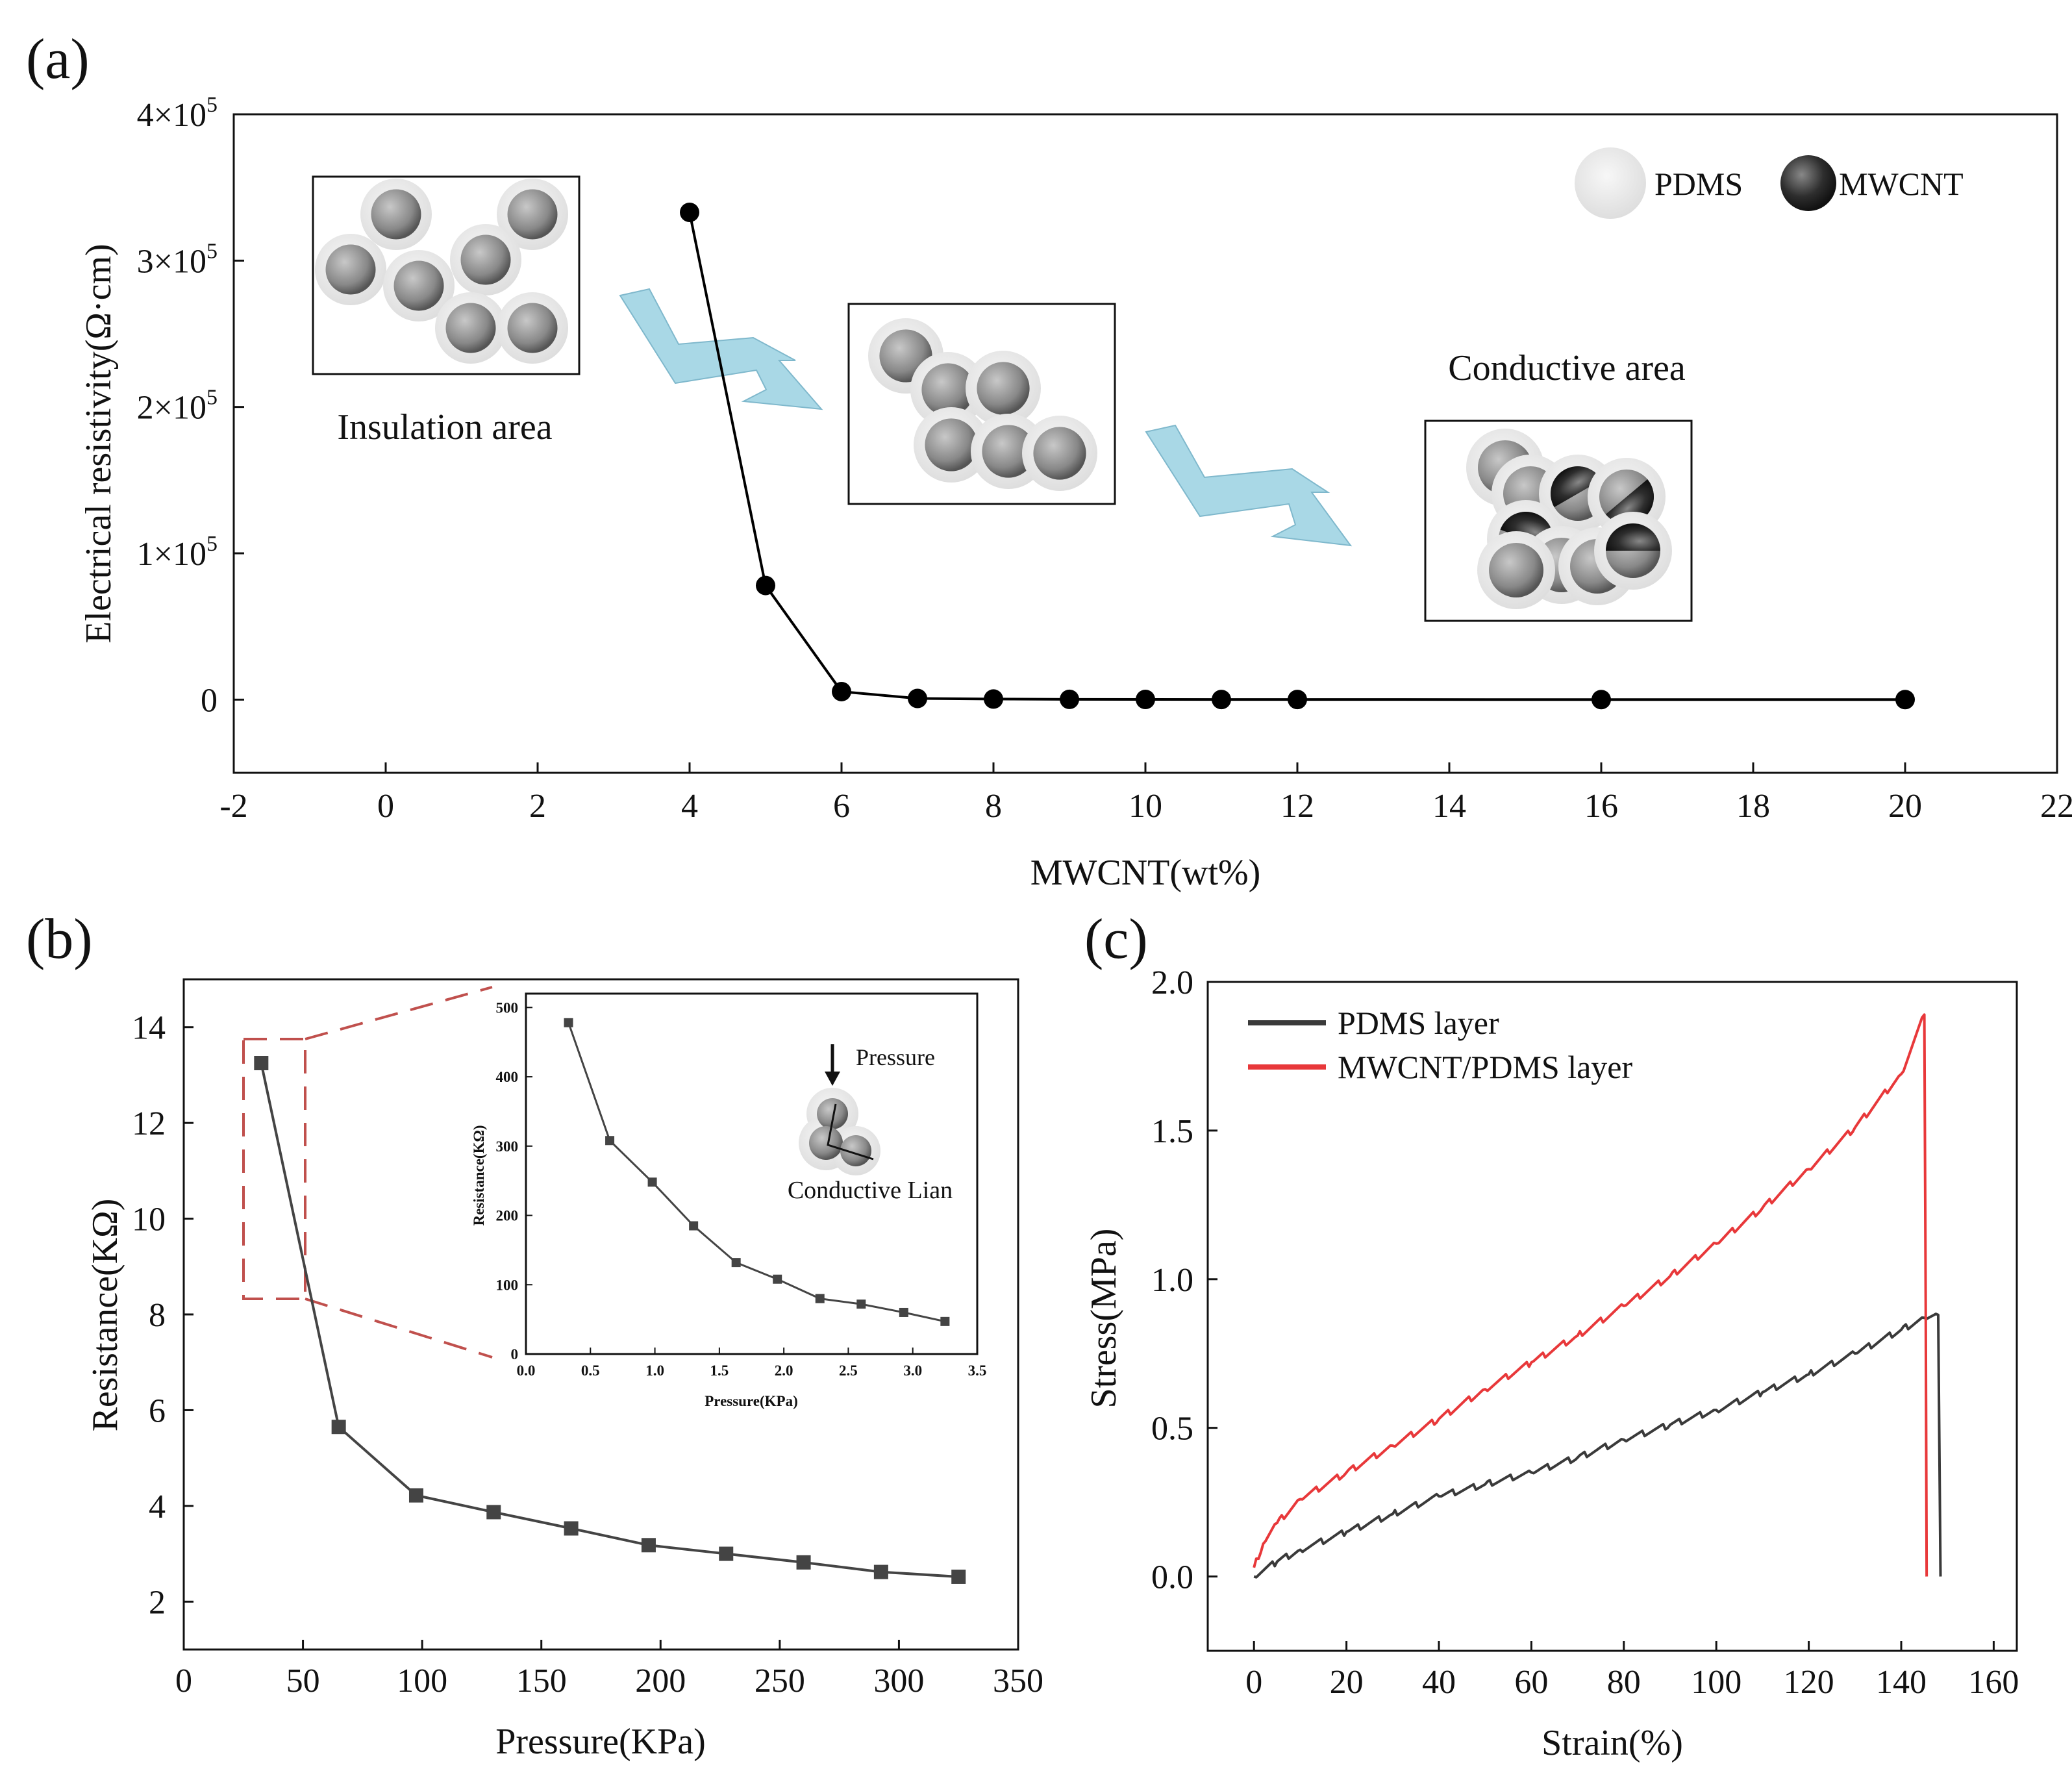 This screenshot has height=1782, width=2072. What do you see at coordinates (1347, 1683) in the screenshot?
I see `panel-c-xtick-label: 20` at bounding box center [1347, 1683].